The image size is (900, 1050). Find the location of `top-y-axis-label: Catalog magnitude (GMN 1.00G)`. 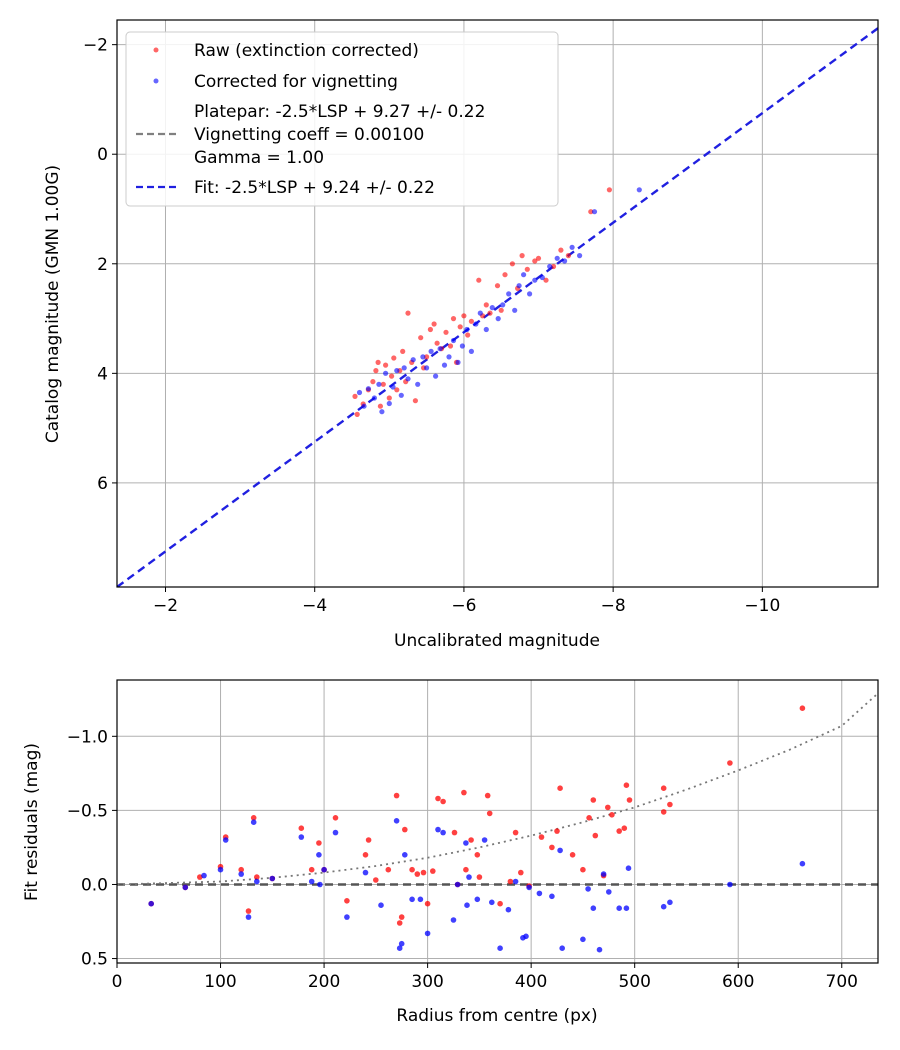

top-y-axis-label: Catalog magnitude (GMN 1.00G) is located at coordinates (53, 304).